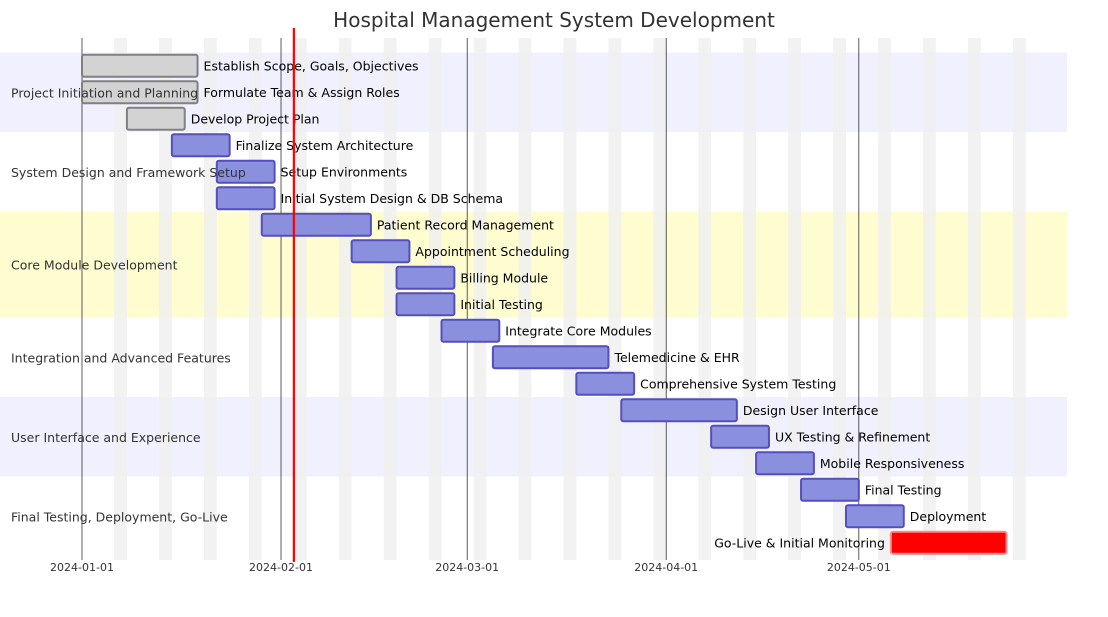  Describe the element at coordinates (311, 65) in the screenshot. I see `task-label: Establish Scope, Goals, Objectives` at that location.